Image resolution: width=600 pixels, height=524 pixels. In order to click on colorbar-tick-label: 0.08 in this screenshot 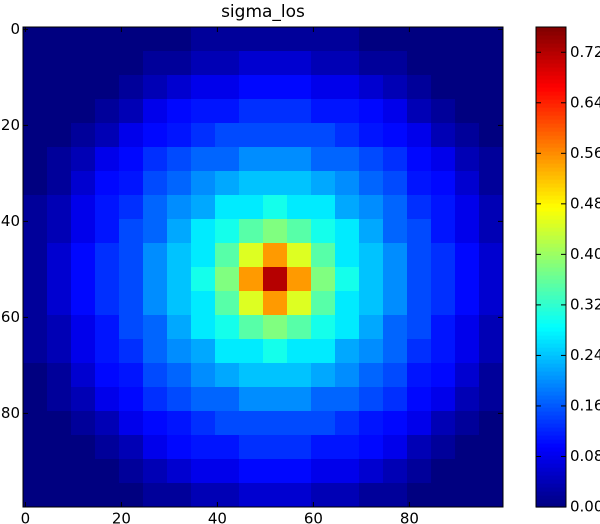, I will do `click(585, 456)`.